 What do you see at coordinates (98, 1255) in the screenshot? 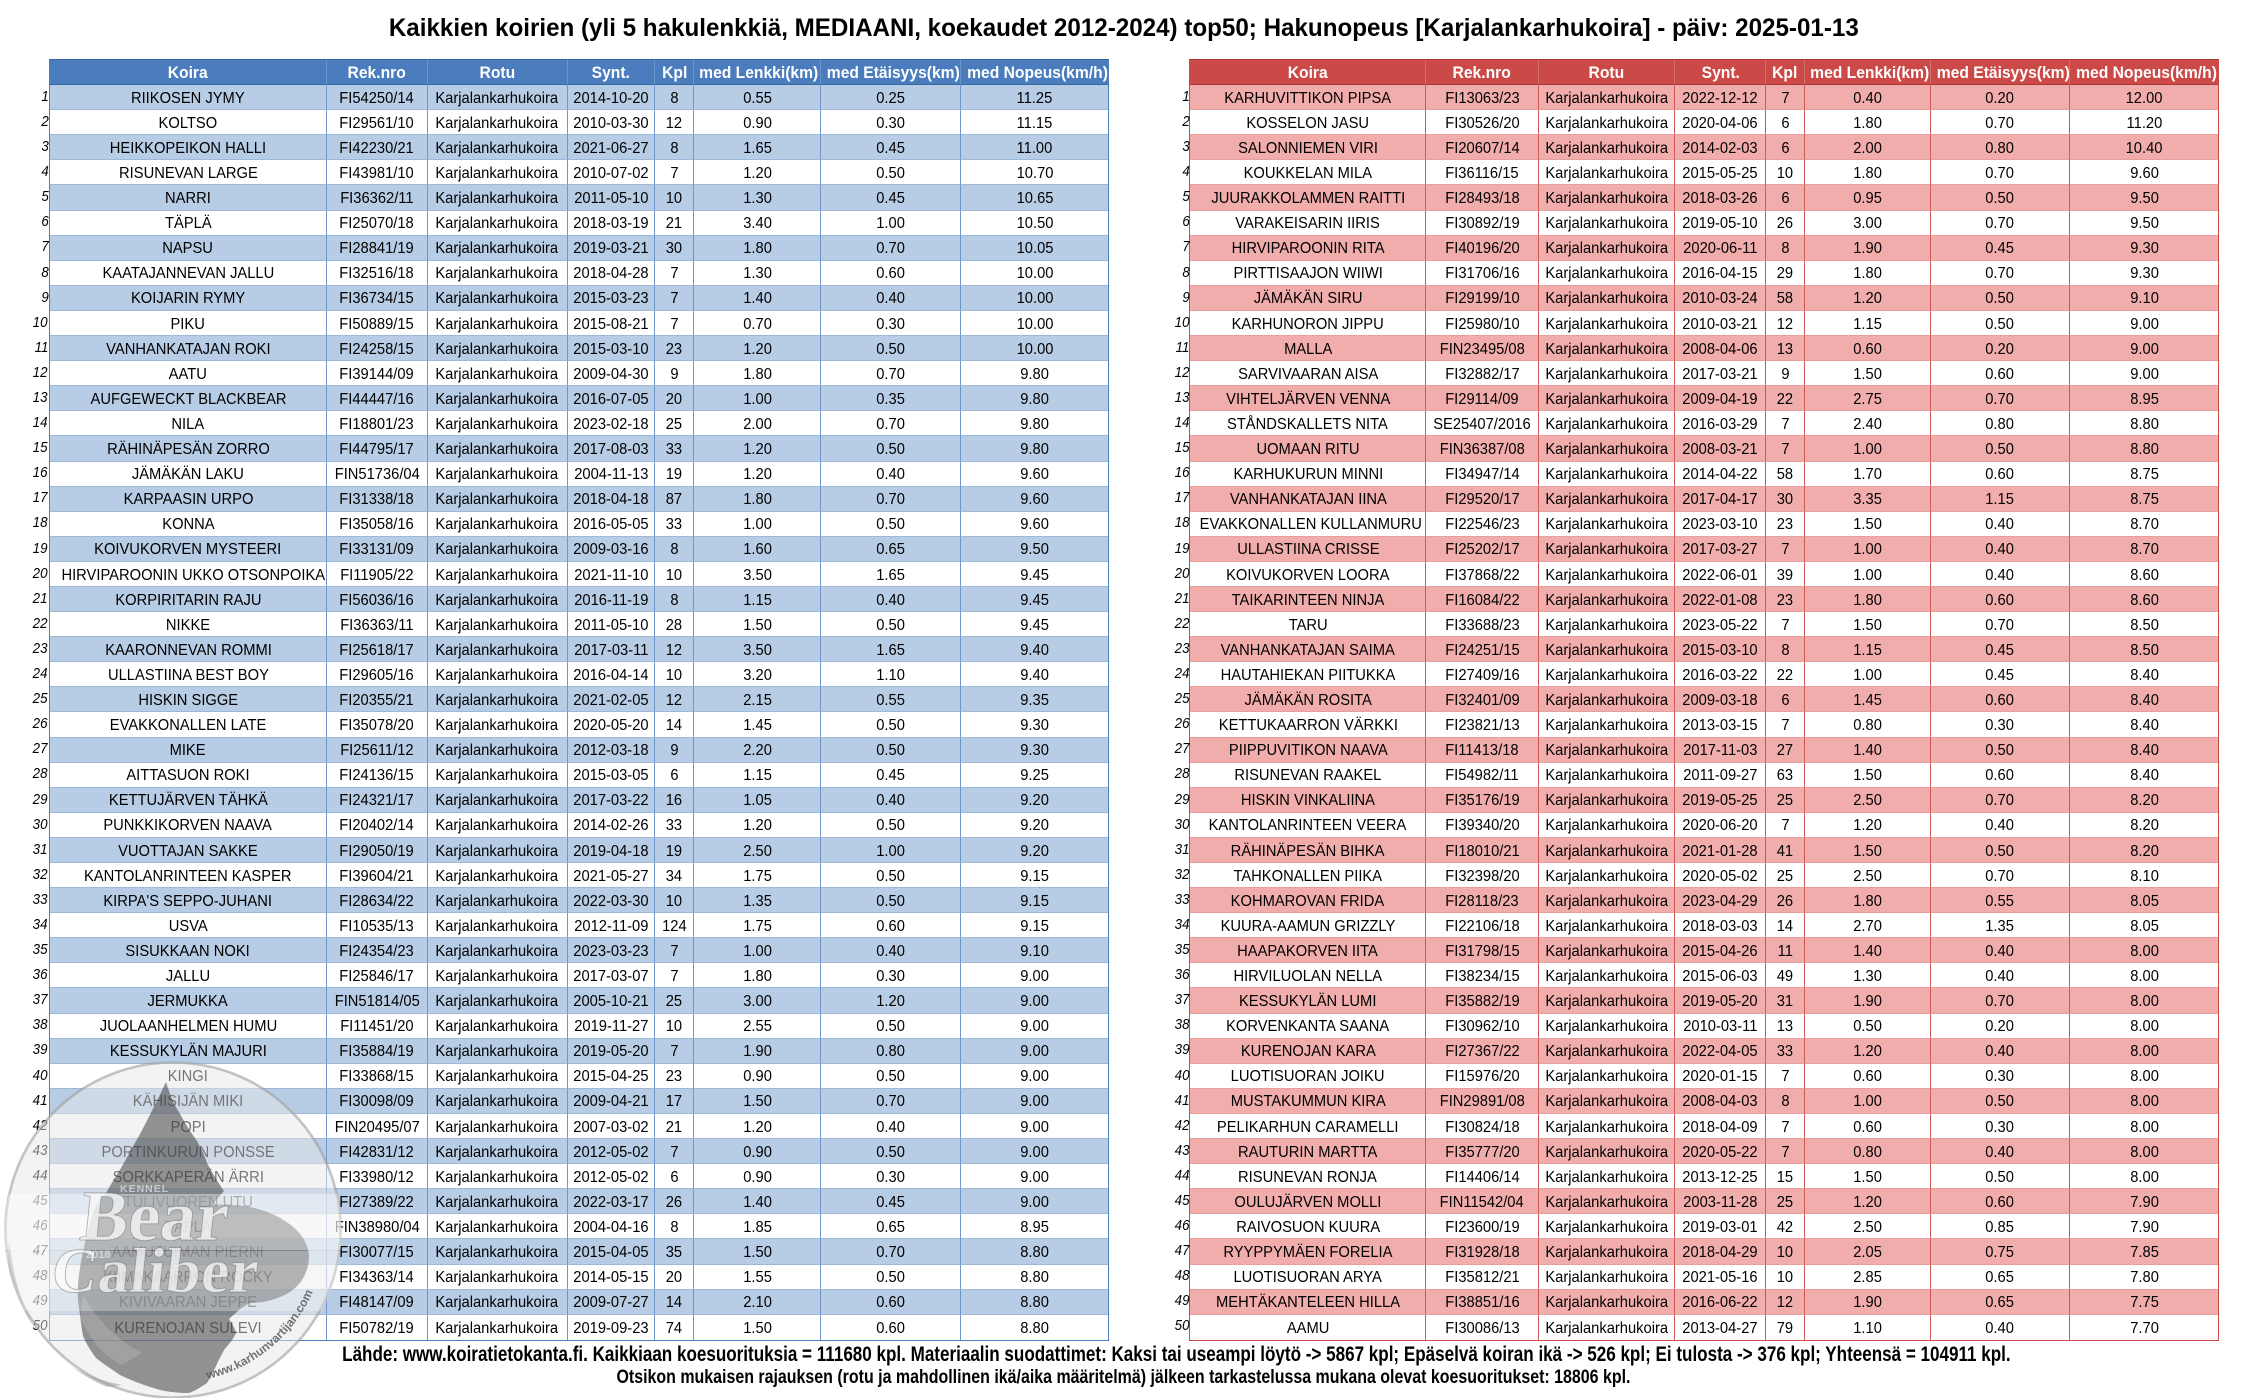
I see `svg-text: 2018` at bounding box center [98, 1255].